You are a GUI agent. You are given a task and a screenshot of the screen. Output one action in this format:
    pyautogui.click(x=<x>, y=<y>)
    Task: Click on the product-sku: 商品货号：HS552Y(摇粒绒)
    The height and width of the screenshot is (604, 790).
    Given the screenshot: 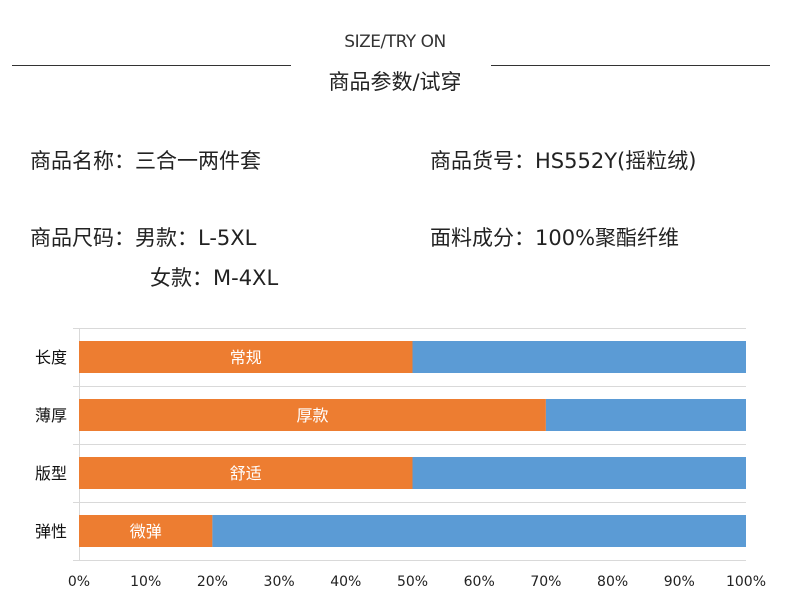 What is the action you would take?
    pyautogui.click(x=563, y=160)
    